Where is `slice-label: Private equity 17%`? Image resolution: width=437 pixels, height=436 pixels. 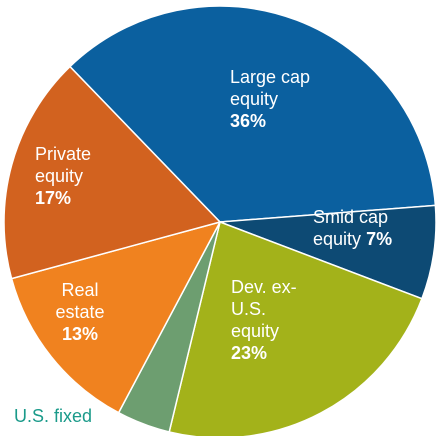
slice-label: Private equity 17% is located at coordinates (77, 176).